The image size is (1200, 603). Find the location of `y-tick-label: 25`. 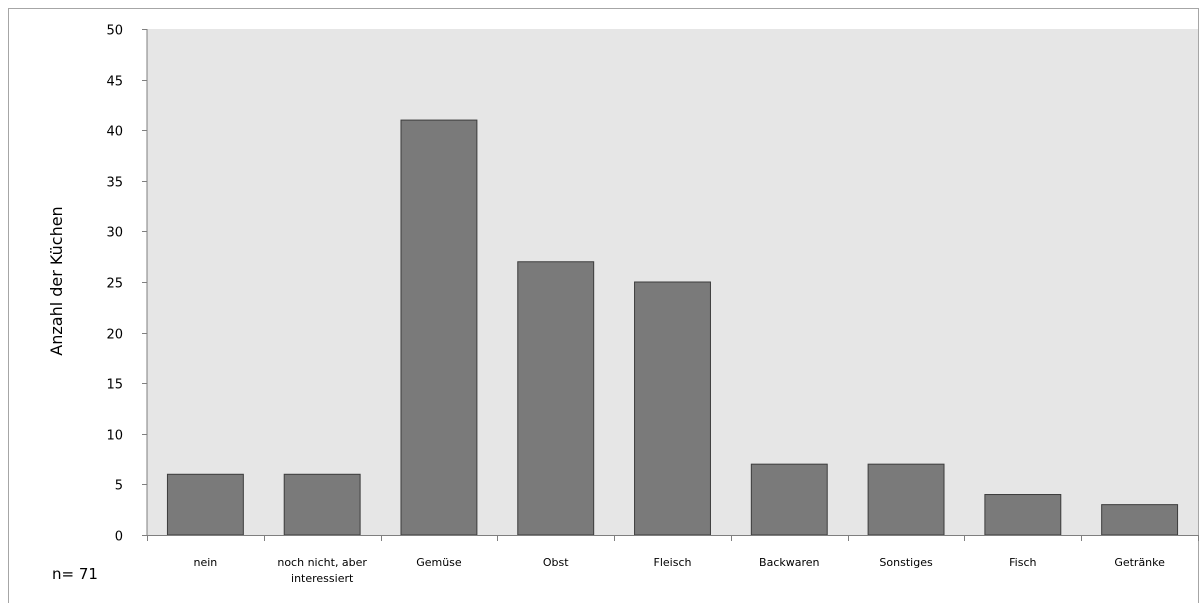

y-tick-label: 25 is located at coordinates (114, 284).